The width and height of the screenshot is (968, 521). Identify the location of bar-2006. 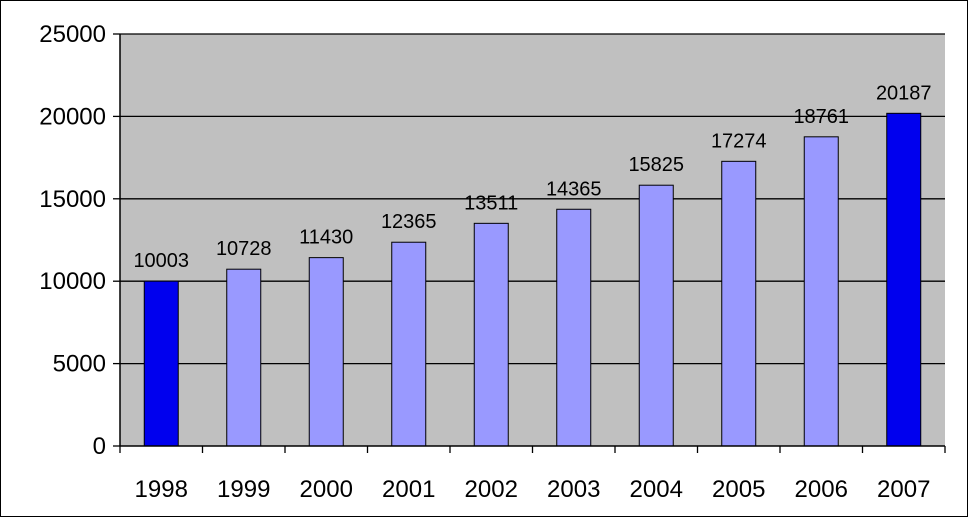
(821, 291).